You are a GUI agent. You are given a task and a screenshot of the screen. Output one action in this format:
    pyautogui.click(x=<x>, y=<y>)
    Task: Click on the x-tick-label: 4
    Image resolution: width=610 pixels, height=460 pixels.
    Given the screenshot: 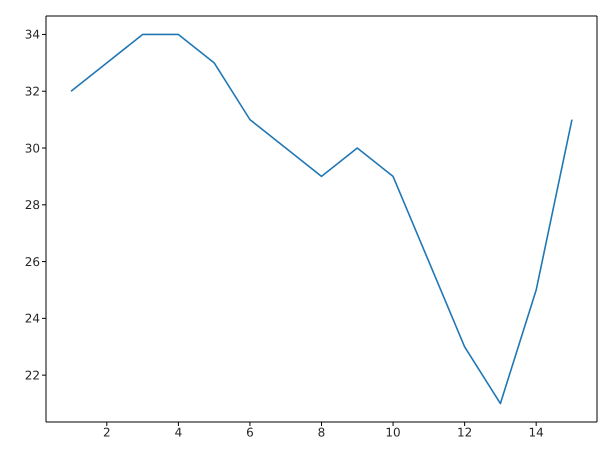 What is the action you would take?
    pyautogui.click(x=178, y=433)
    